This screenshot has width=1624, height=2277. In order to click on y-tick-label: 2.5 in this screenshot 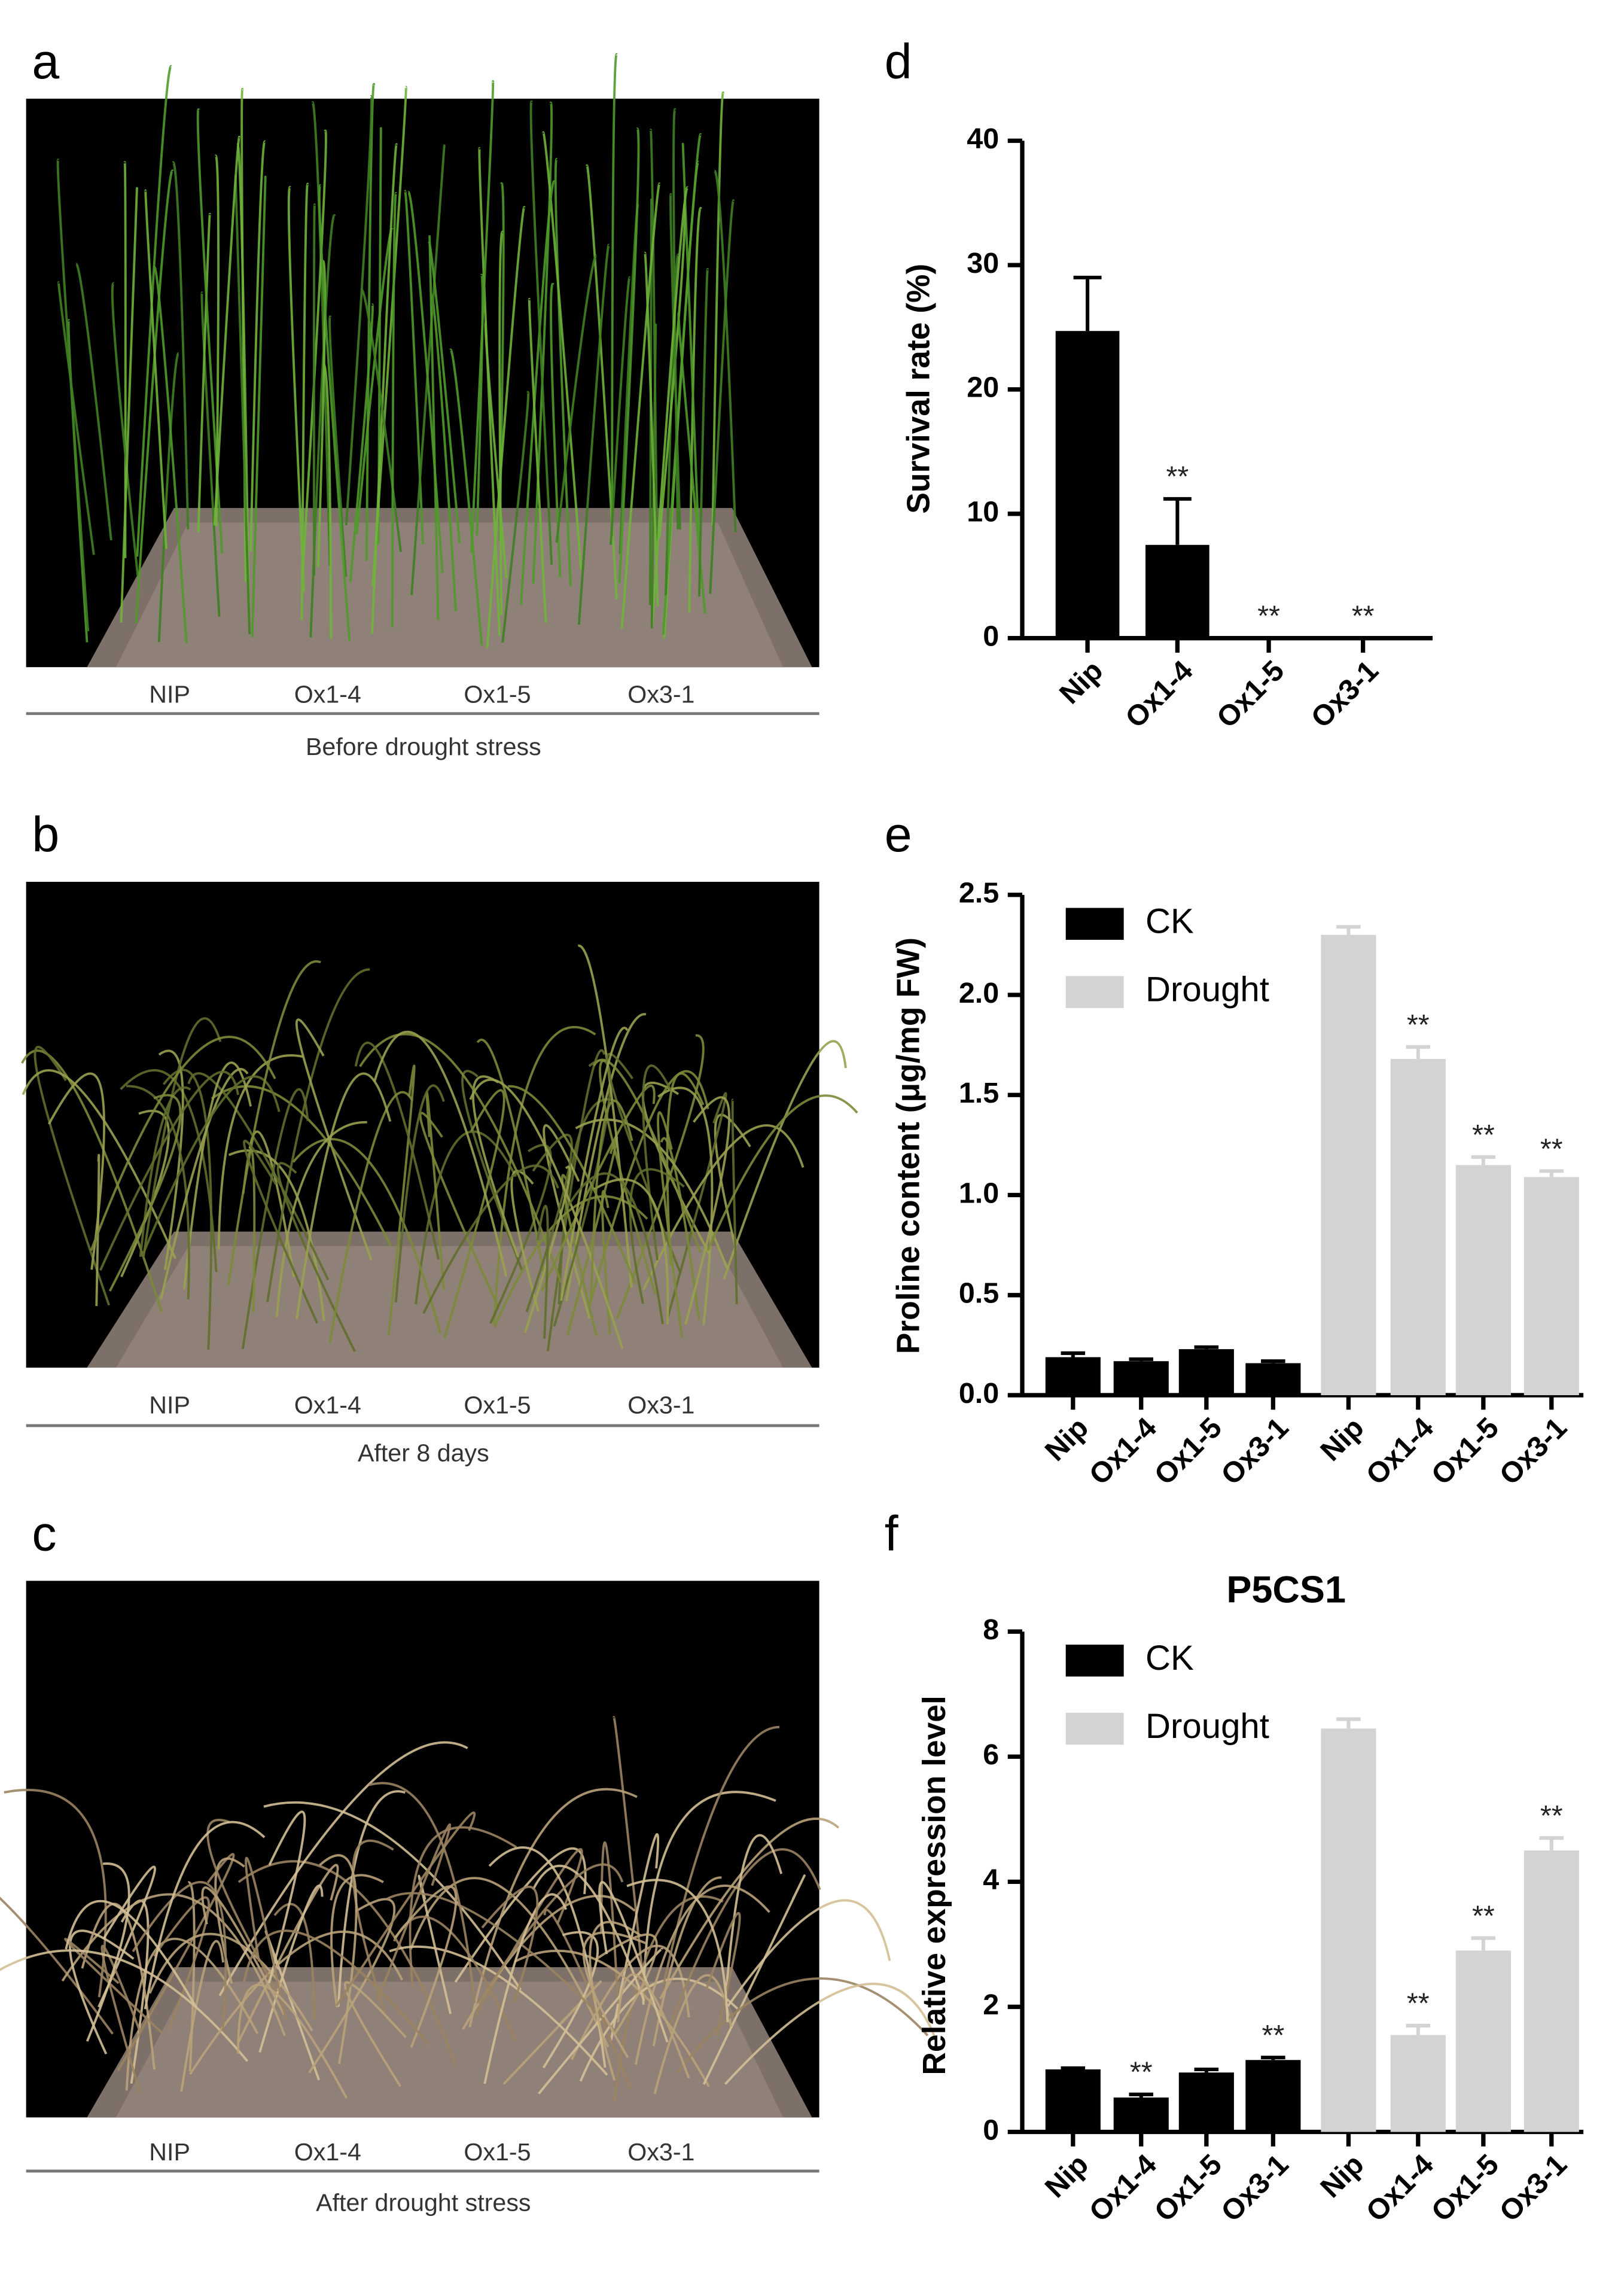, I will do `click(979, 893)`.